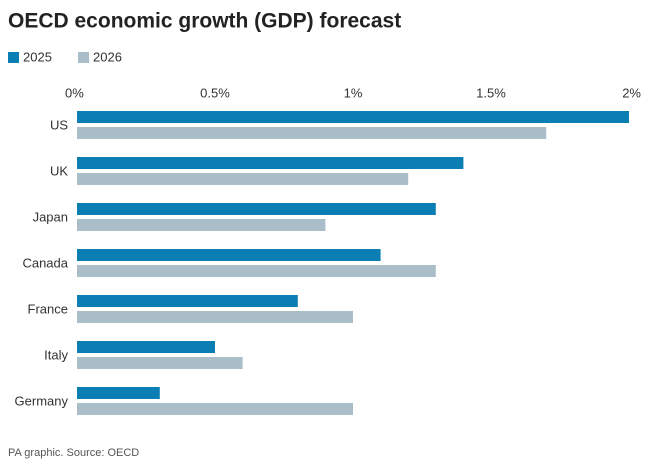 The height and width of the screenshot is (470, 650). What do you see at coordinates (50, 216) in the screenshot?
I see `y-tick-label: Japan` at bounding box center [50, 216].